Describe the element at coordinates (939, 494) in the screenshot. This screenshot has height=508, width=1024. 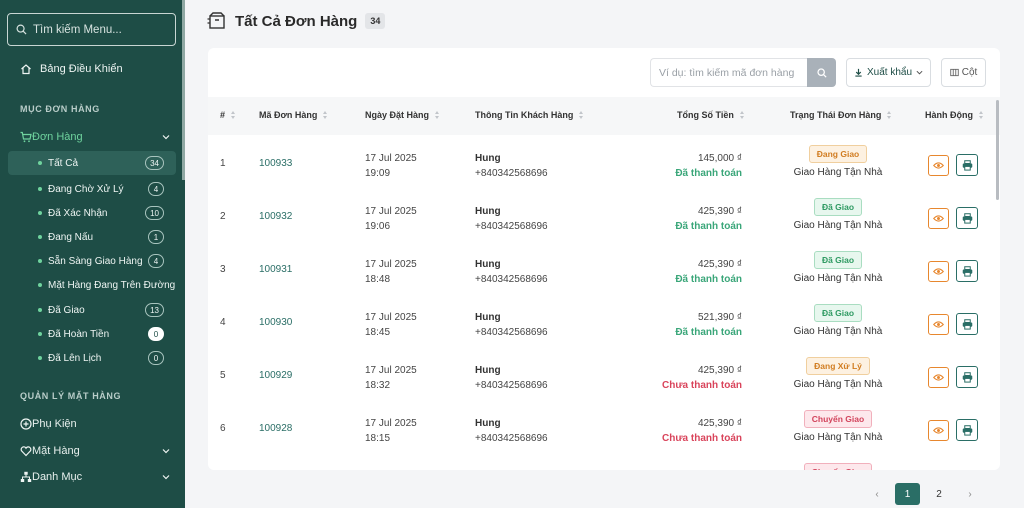
I see `pagination-page-2: 2` at that location.